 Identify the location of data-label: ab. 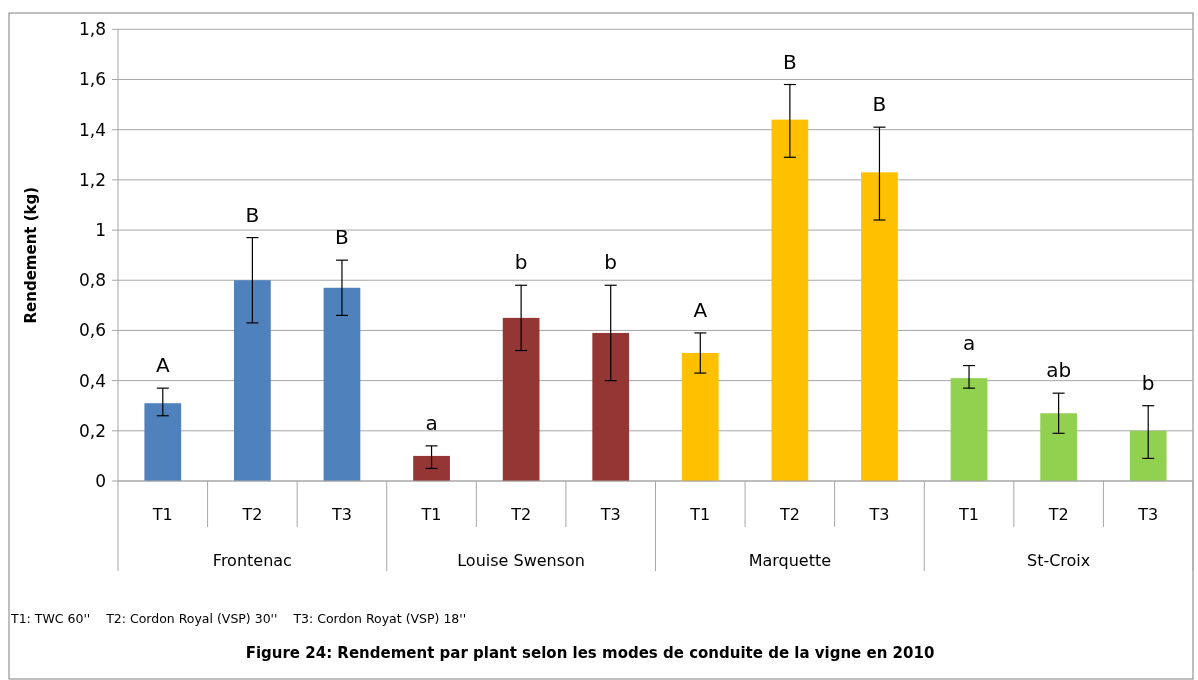
(1059, 370).